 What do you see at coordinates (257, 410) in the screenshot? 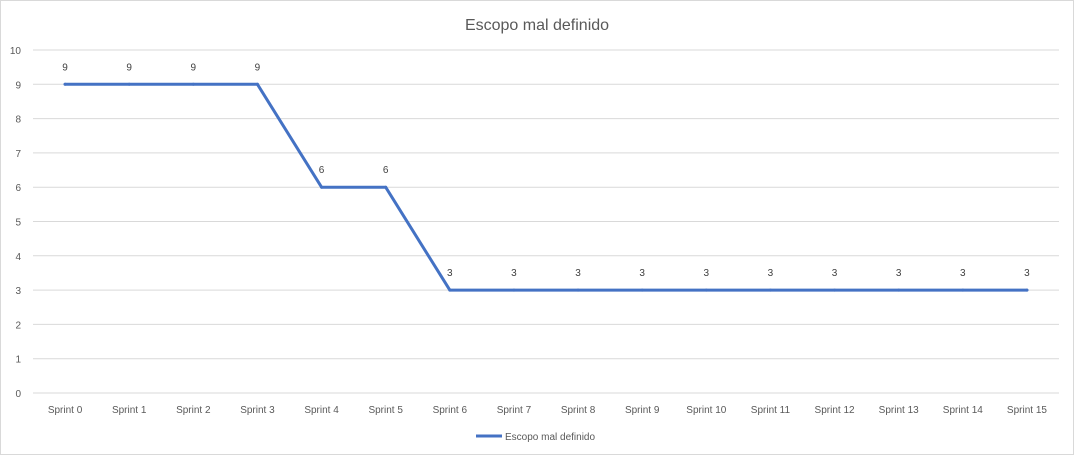
I see `x-tick-label: Sprint 3` at bounding box center [257, 410].